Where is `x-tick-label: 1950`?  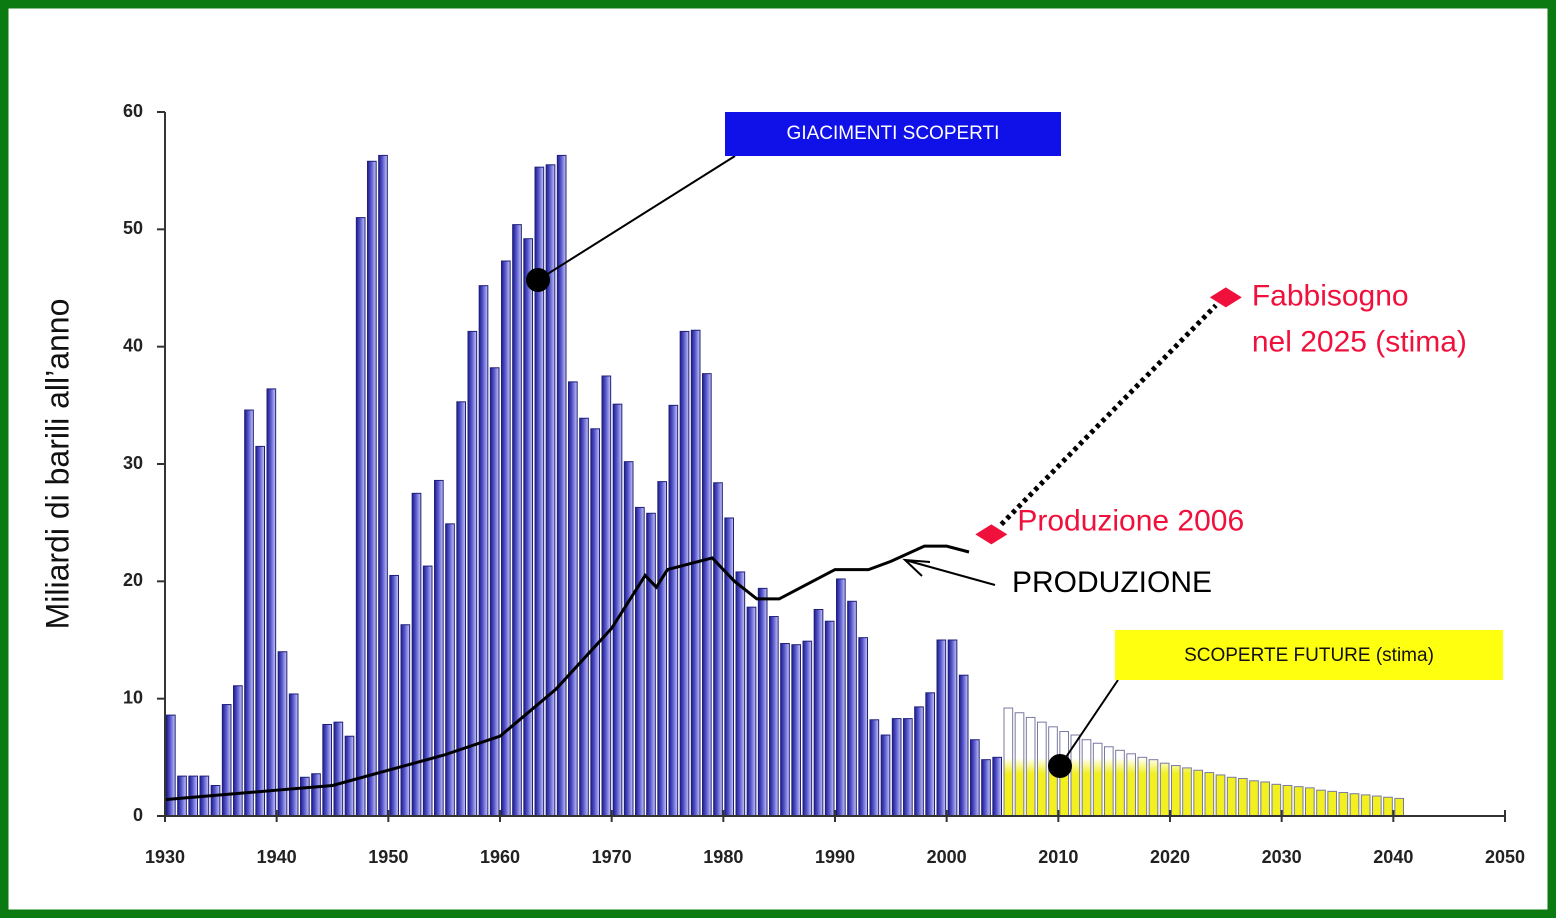
x-tick-label: 1950 is located at coordinates (388, 857).